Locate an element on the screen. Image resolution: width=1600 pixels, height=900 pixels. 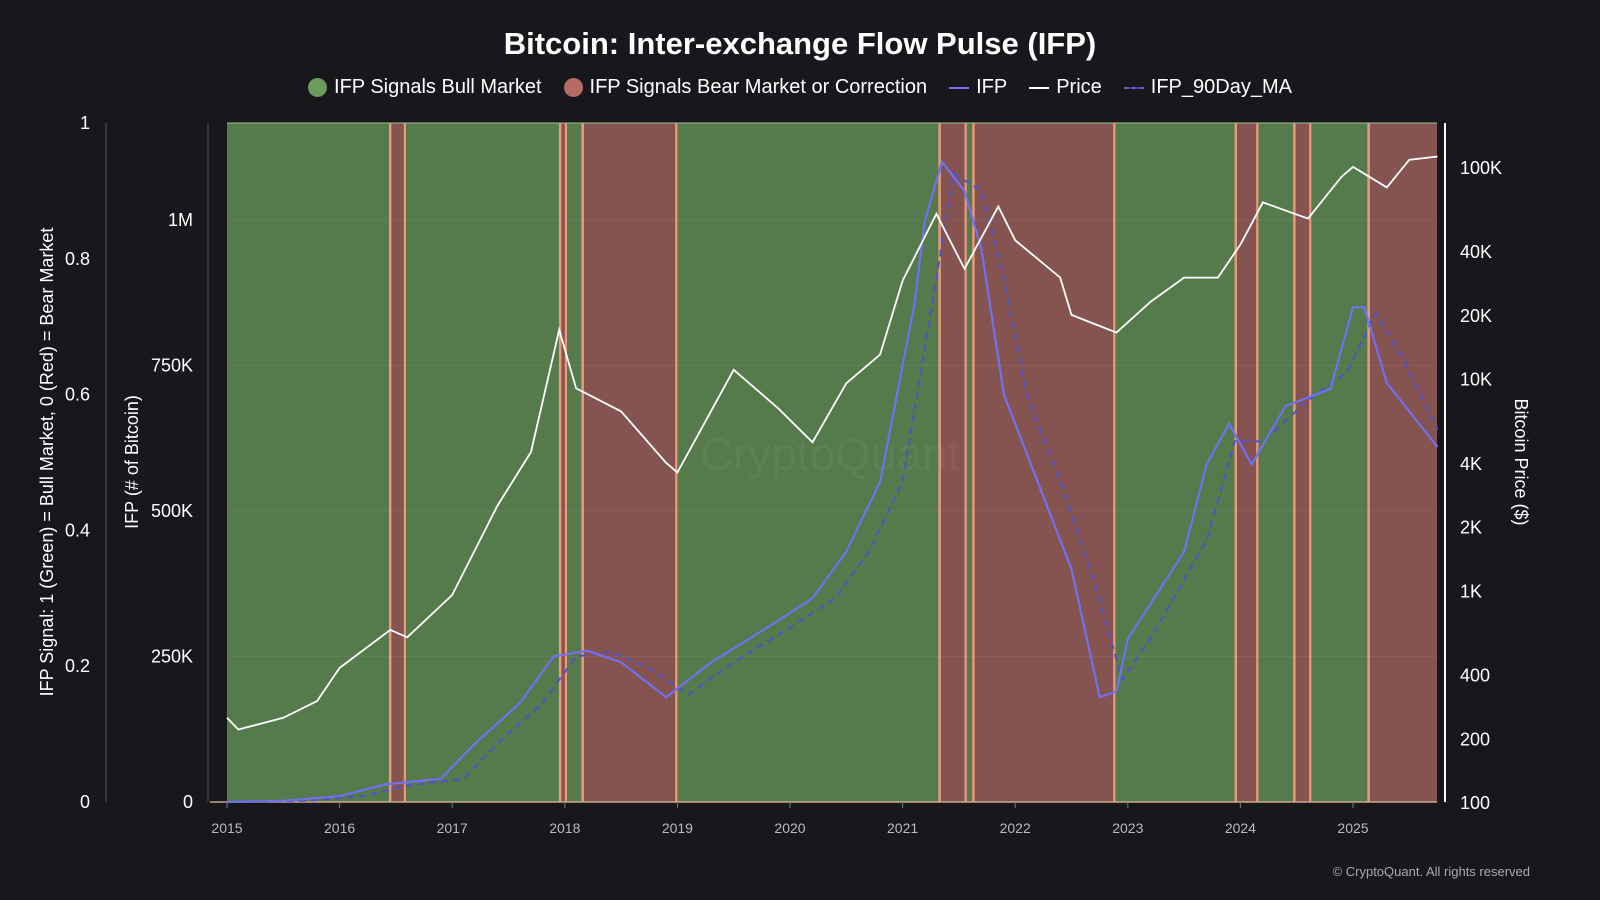
price-tick-label: 40K is located at coordinates (1476, 252).